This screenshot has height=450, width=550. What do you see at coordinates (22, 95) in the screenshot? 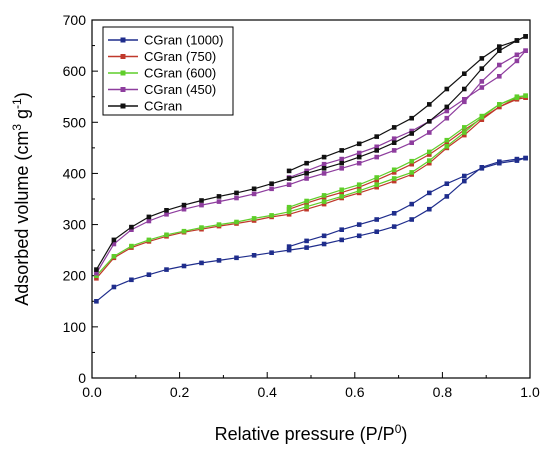
I see `y-axis-title-tail: )` at bounding box center [22, 95].